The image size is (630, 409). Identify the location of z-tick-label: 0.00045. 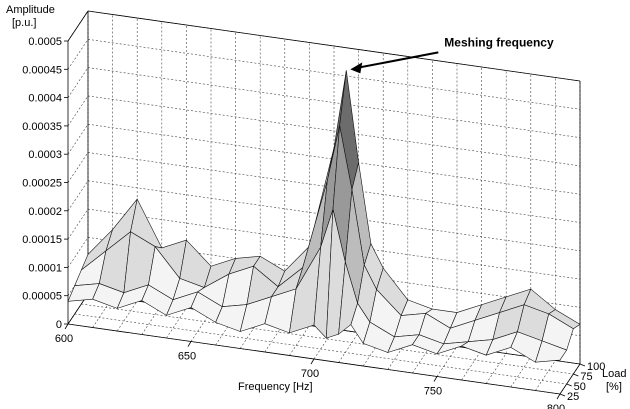
(42, 70).